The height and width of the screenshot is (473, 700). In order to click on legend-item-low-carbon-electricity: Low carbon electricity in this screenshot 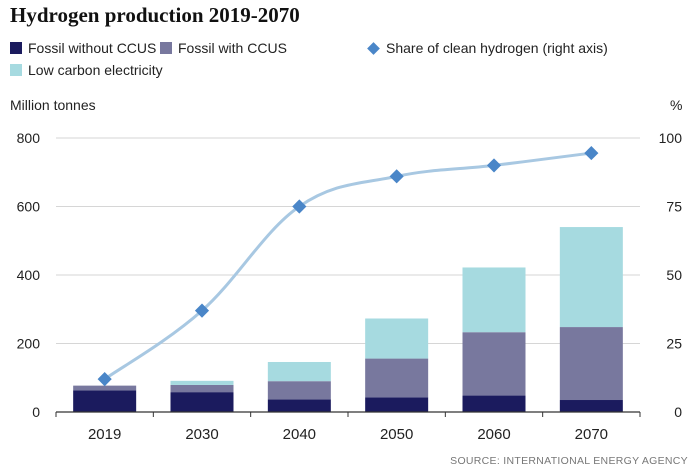, I will do `click(86, 70)`.